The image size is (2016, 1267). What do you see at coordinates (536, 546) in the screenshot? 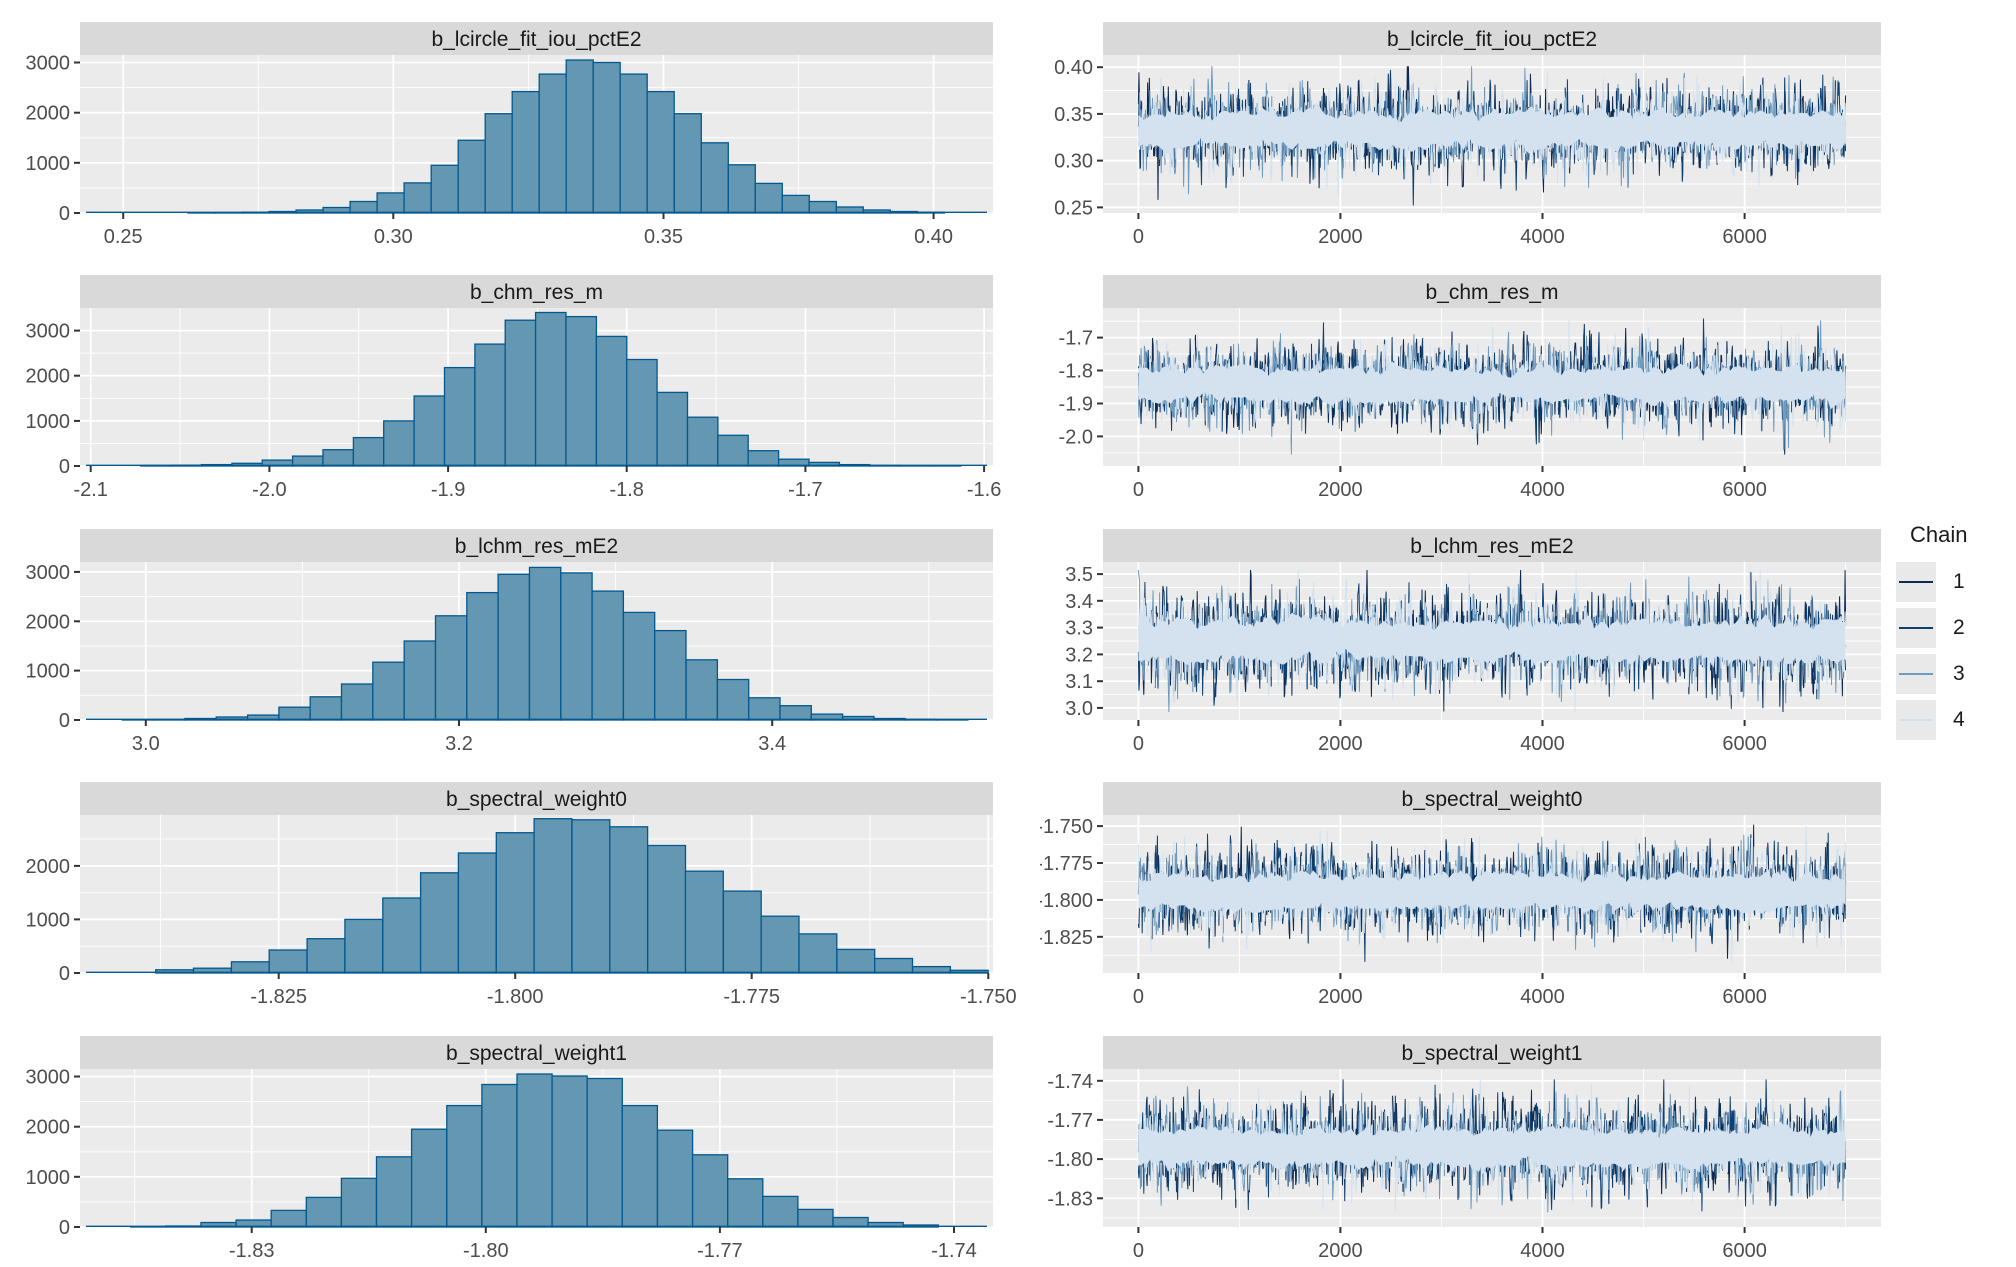
I see `facet-title: b_lchm_res_mE2` at bounding box center [536, 546].